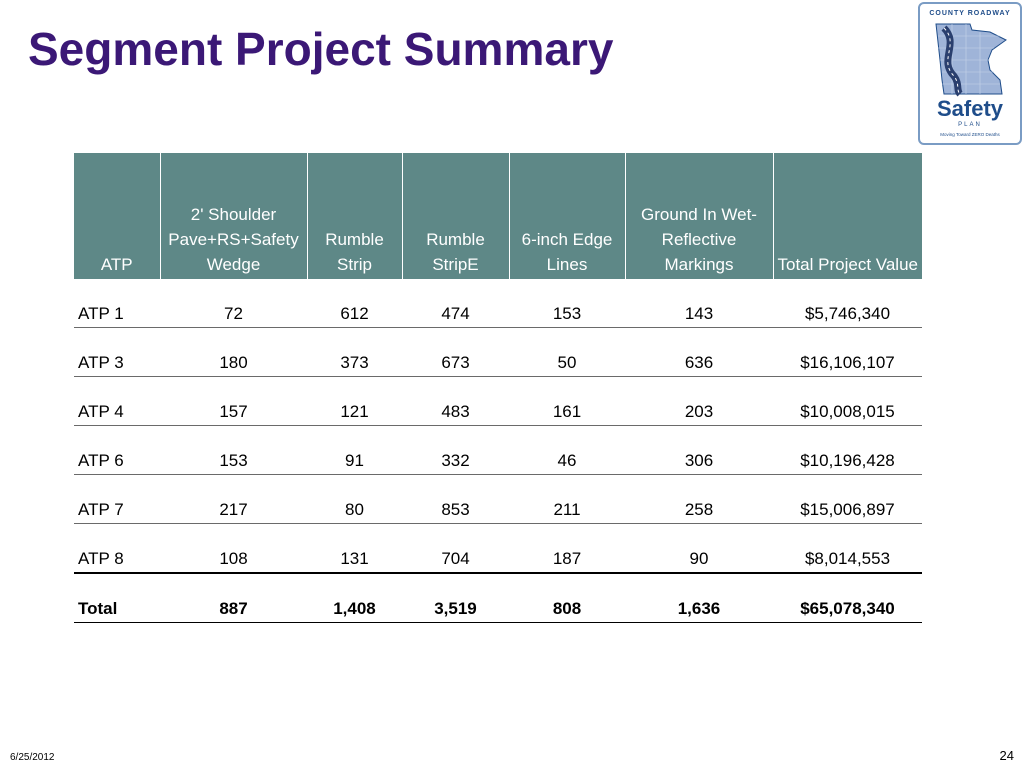 The image size is (1024, 768). What do you see at coordinates (1006, 755) in the screenshot?
I see `slide-page-number: 24` at bounding box center [1006, 755].